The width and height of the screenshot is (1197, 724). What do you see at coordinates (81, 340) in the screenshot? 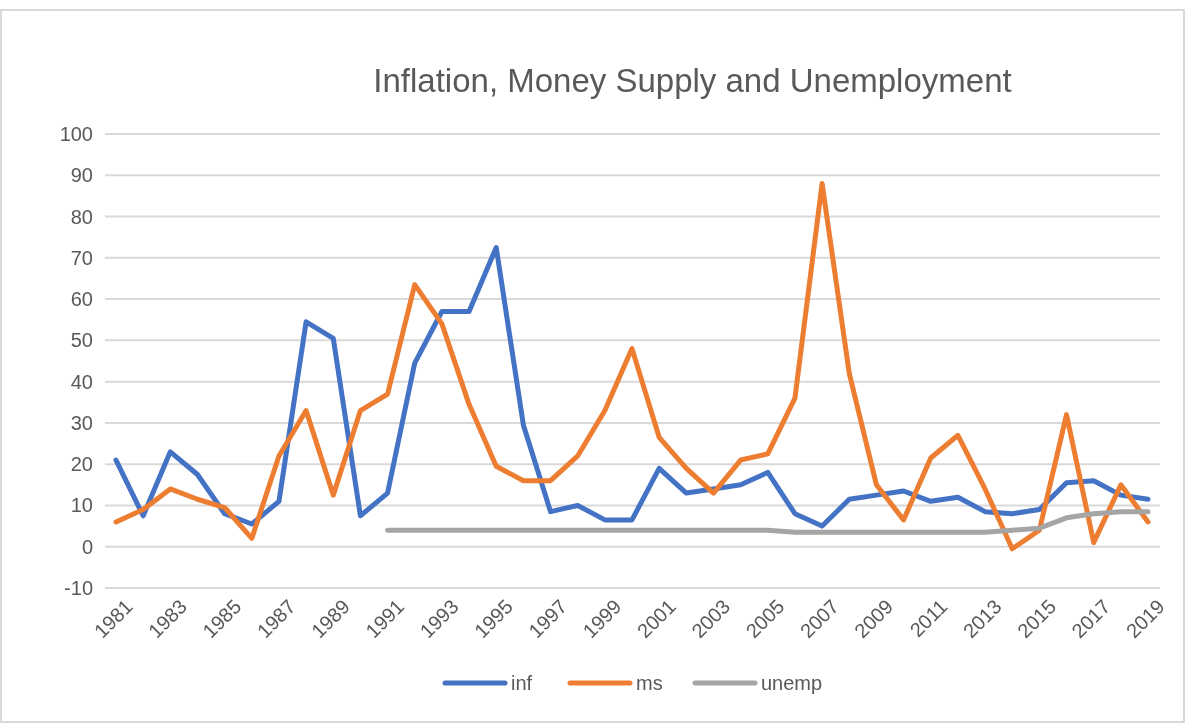
I see `y-tick-label: 50` at bounding box center [81, 340].